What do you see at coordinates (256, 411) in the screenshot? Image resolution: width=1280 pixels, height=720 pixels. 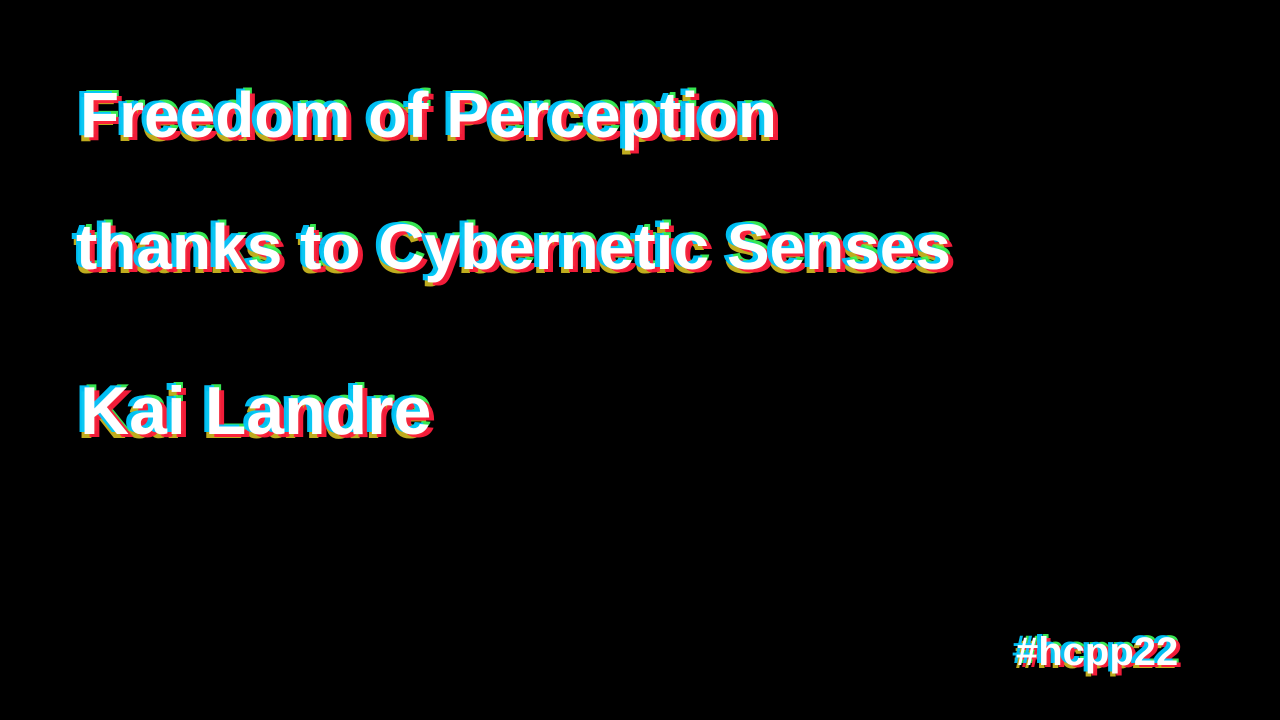 I see `speaker-name: Kai Landre` at bounding box center [256, 411].